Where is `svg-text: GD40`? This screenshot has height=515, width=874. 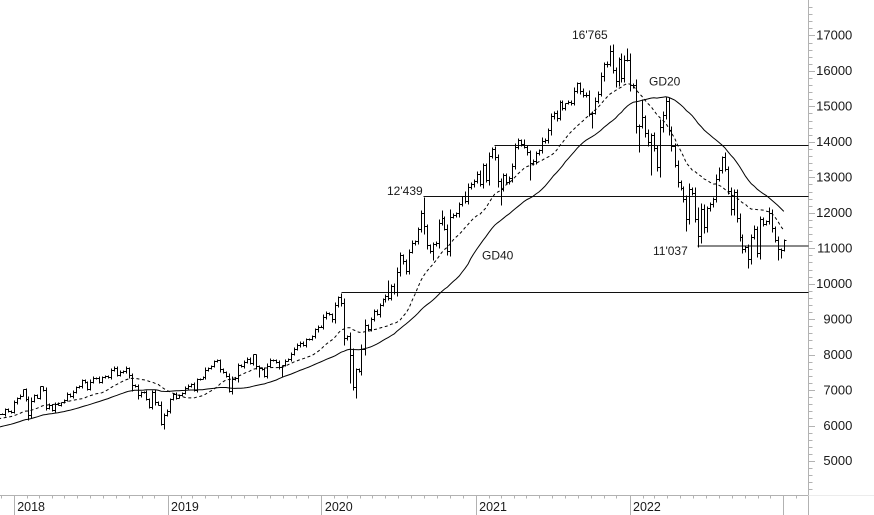
svg-text: GD40 is located at coordinates (498, 256).